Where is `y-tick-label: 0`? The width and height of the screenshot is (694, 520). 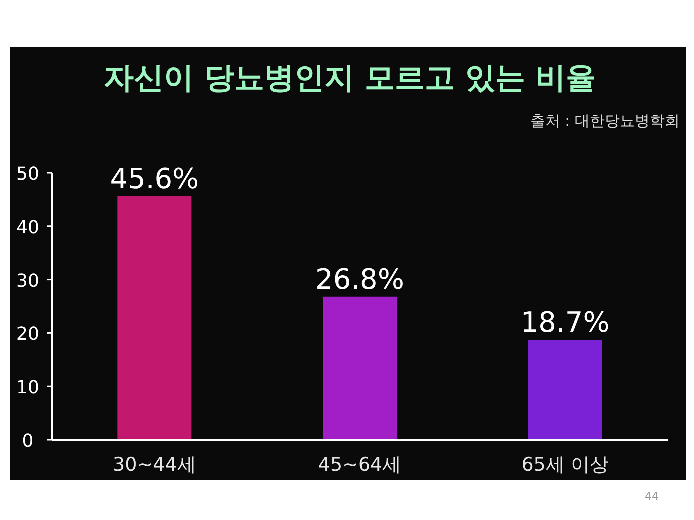 y-tick-label: 0 is located at coordinates (28, 441).